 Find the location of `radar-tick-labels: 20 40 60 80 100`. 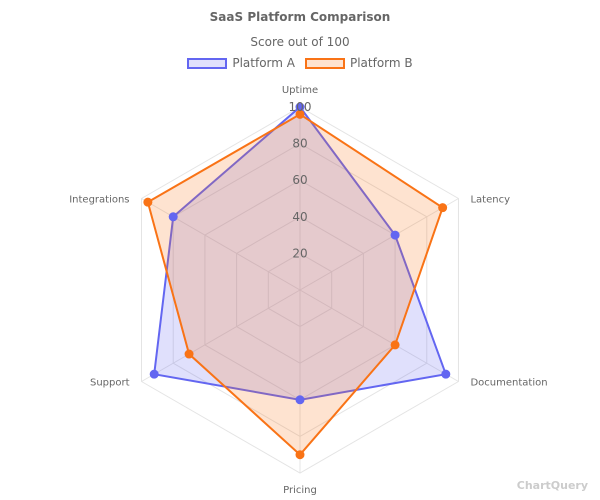

radar-tick-labels: 20 40 60 80 100 is located at coordinates (300, 180).